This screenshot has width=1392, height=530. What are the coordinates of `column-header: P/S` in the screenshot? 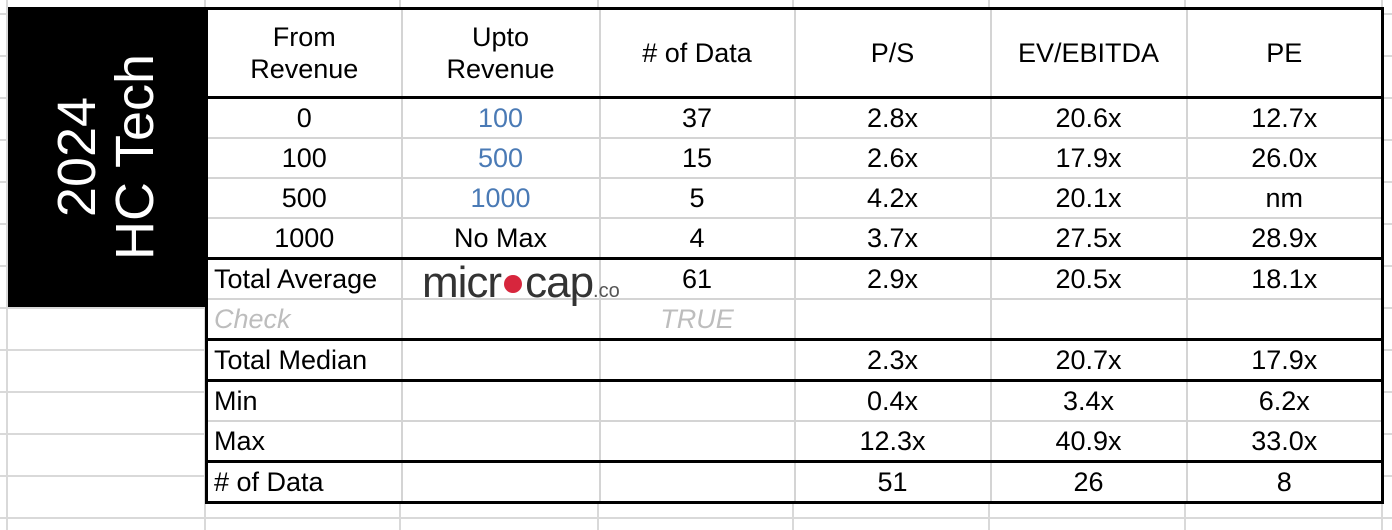 It's located at (892, 53).